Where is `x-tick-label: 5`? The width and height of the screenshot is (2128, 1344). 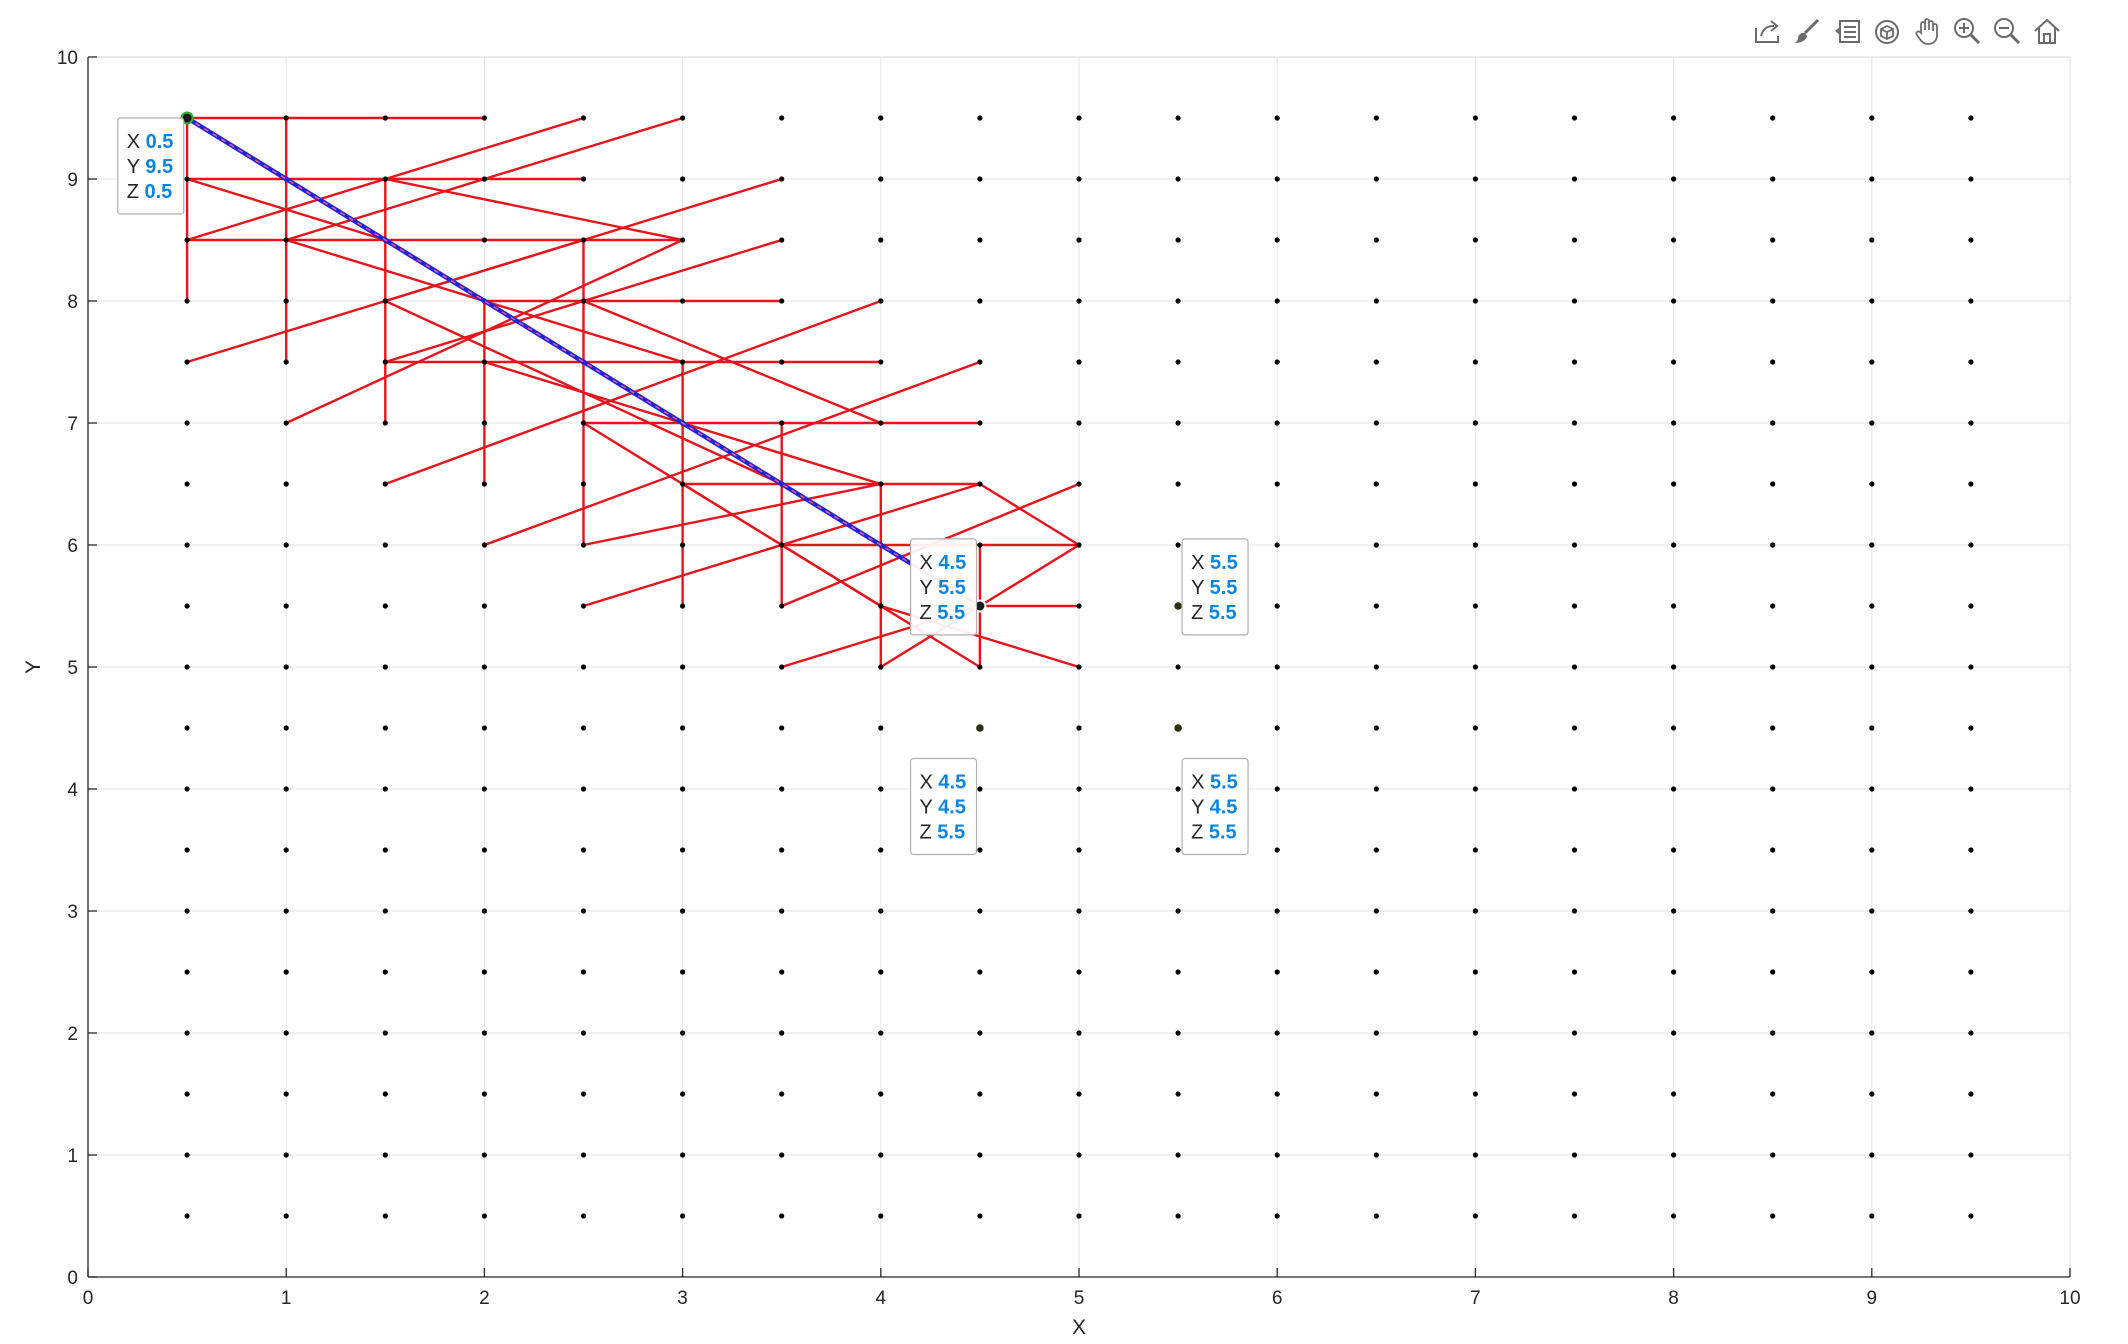
x-tick-label: 5 is located at coordinates (1079, 1298).